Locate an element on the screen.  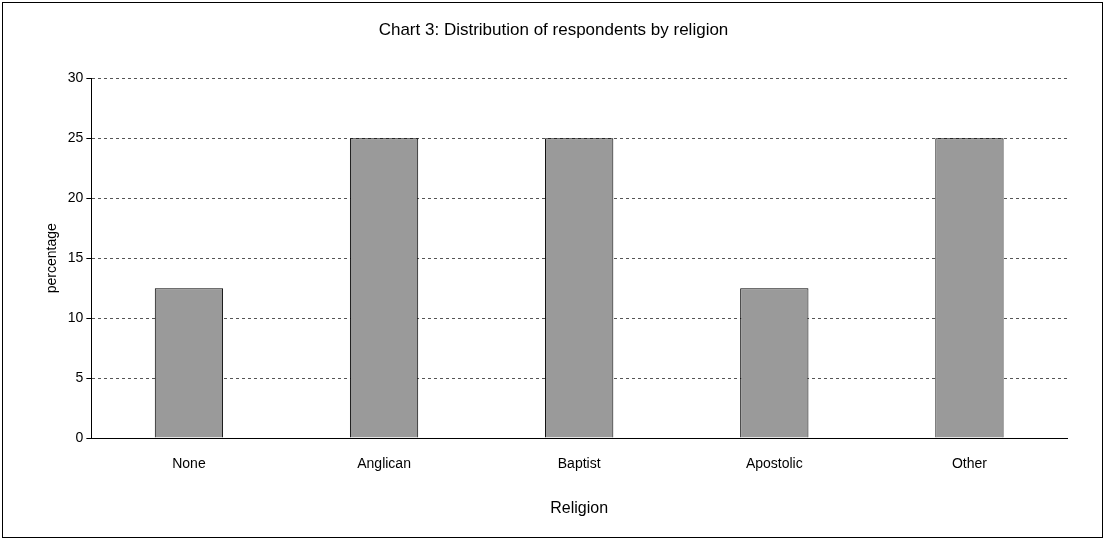
y-tick-label: 25 is located at coordinates (75, 137).